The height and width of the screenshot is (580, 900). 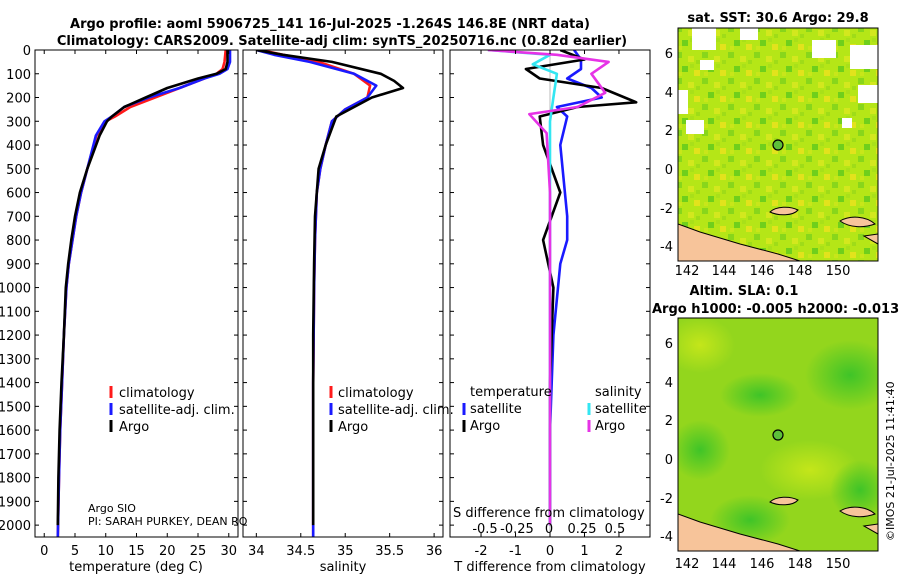 I want to click on depth-tick-1100: 1100, so click(x=15, y=312).